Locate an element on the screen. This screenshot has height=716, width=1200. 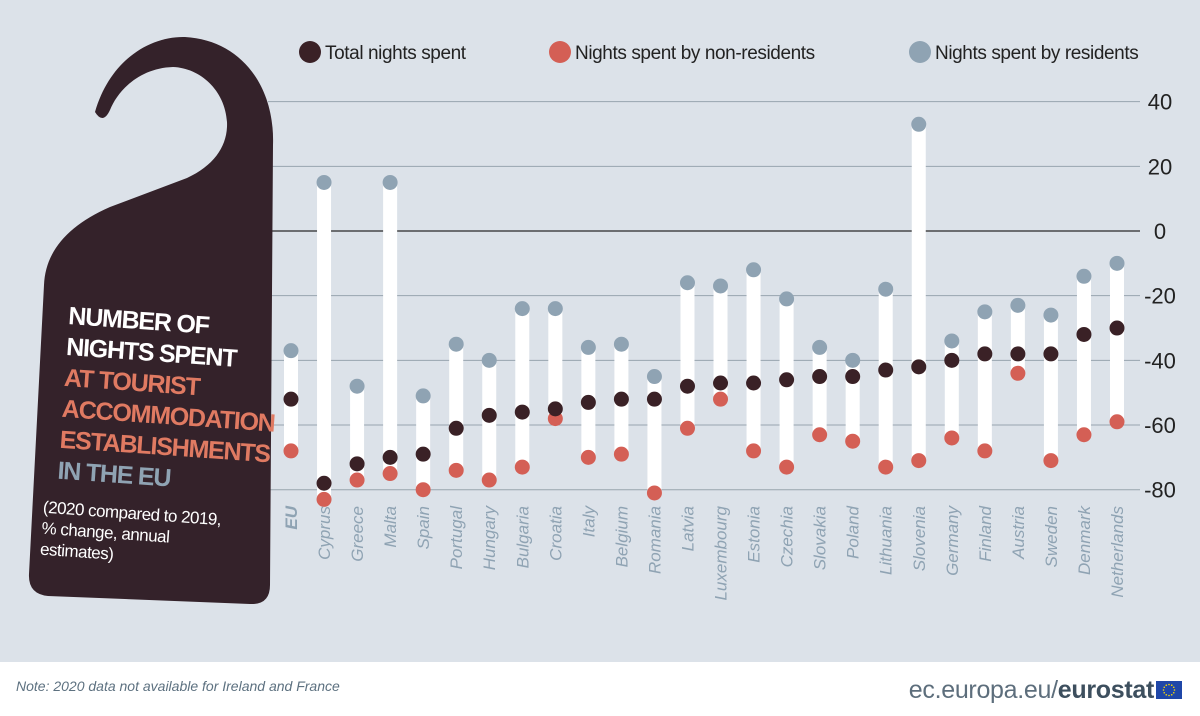
category-label: Malta is located at coordinates (390, 527).